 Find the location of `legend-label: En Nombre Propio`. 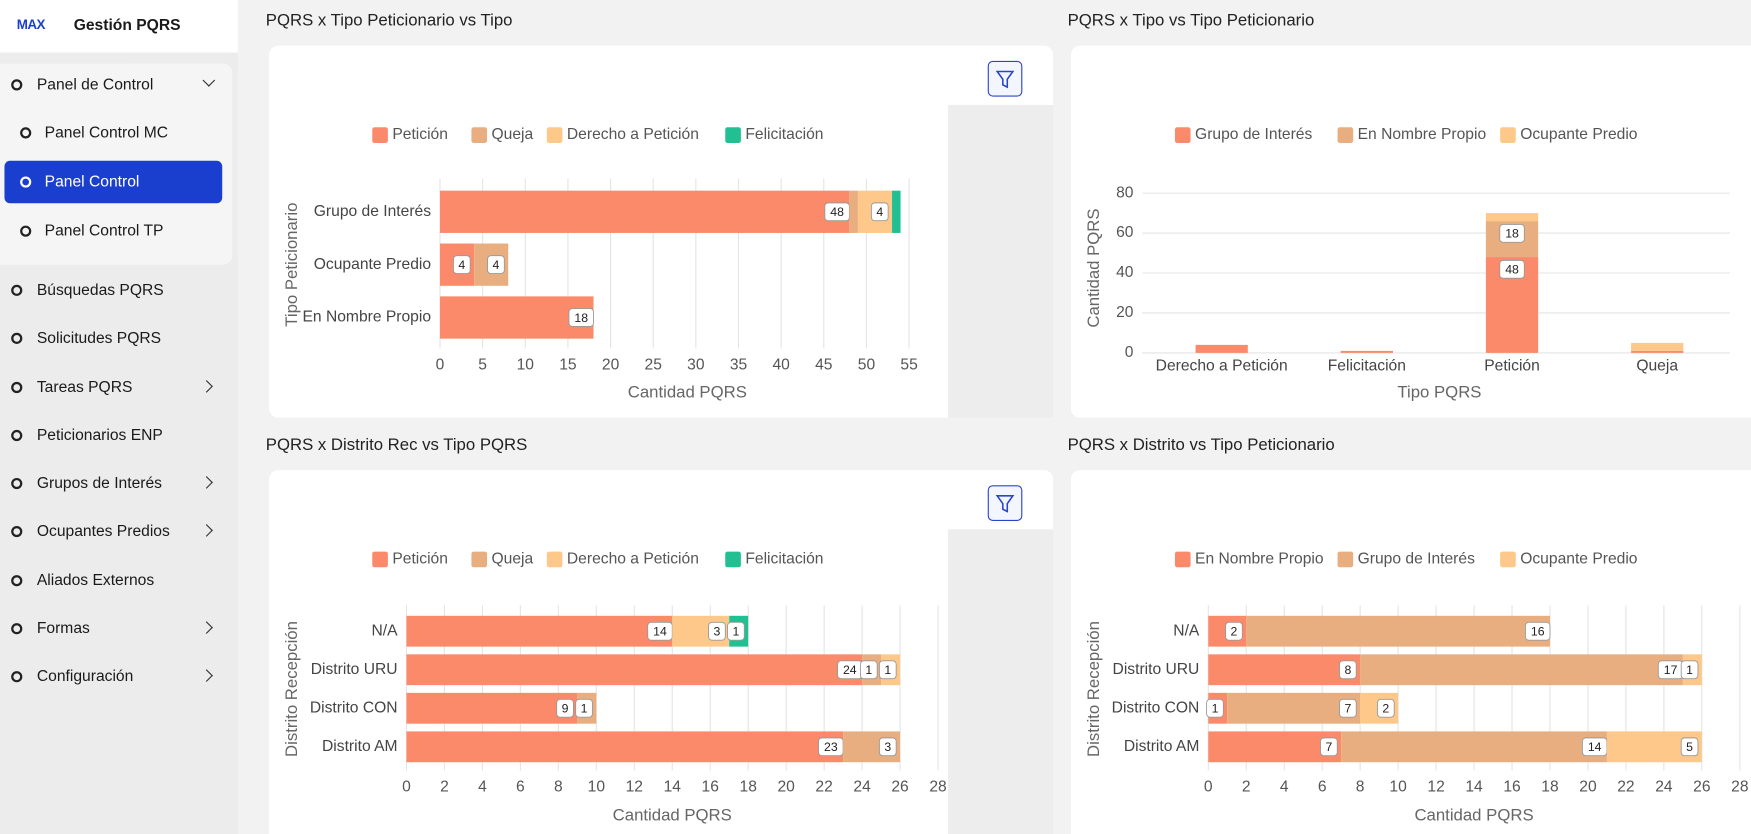

legend-label: En Nombre Propio is located at coordinates (1259, 559).